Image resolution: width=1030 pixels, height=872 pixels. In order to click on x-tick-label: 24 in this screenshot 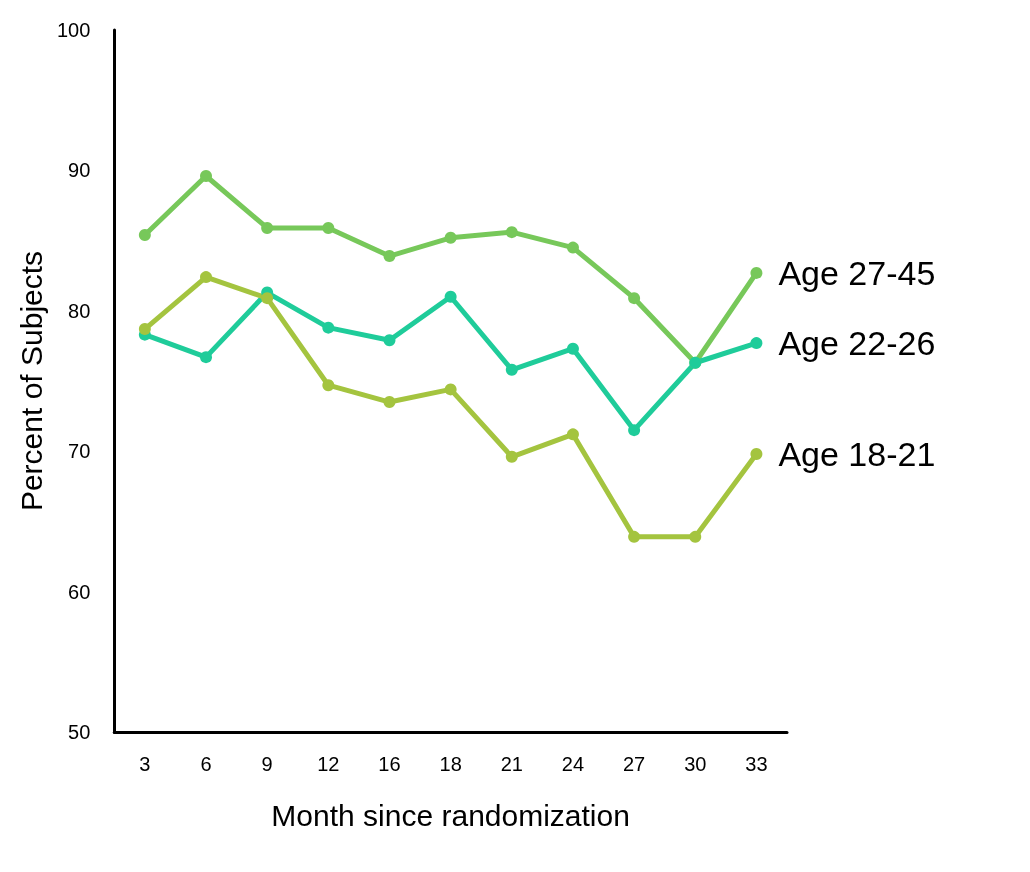, I will do `click(573, 764)`.